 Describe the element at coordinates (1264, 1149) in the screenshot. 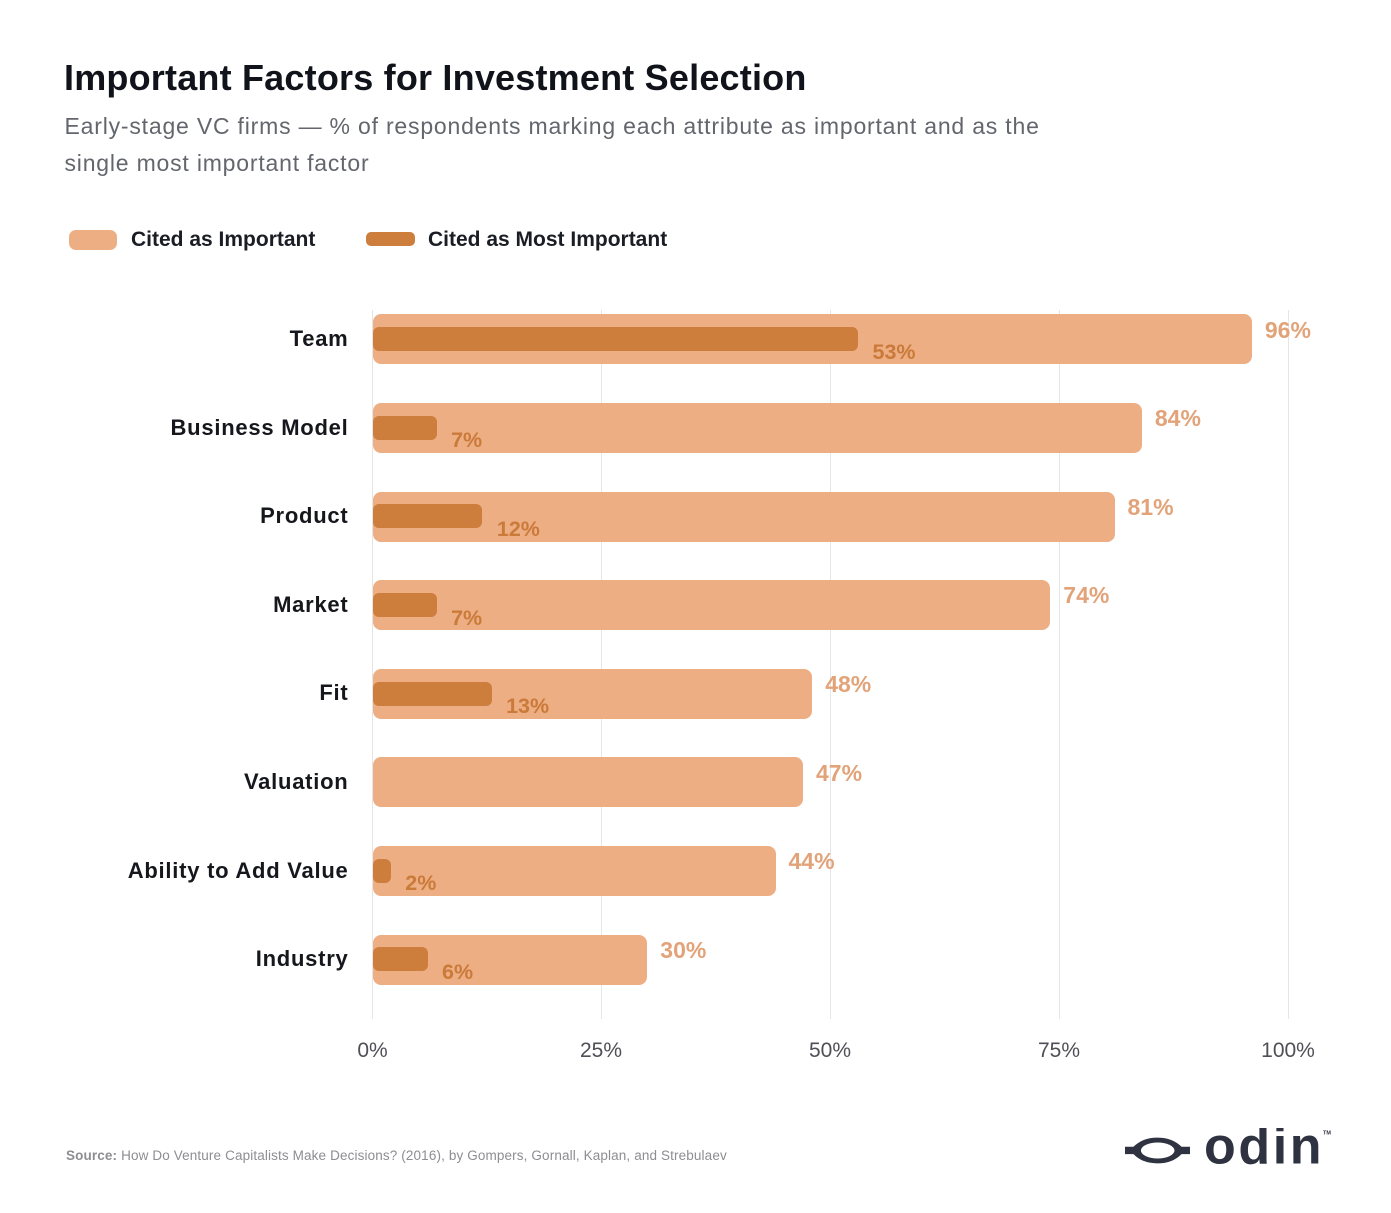

I see `svg-text: odin` at that location.